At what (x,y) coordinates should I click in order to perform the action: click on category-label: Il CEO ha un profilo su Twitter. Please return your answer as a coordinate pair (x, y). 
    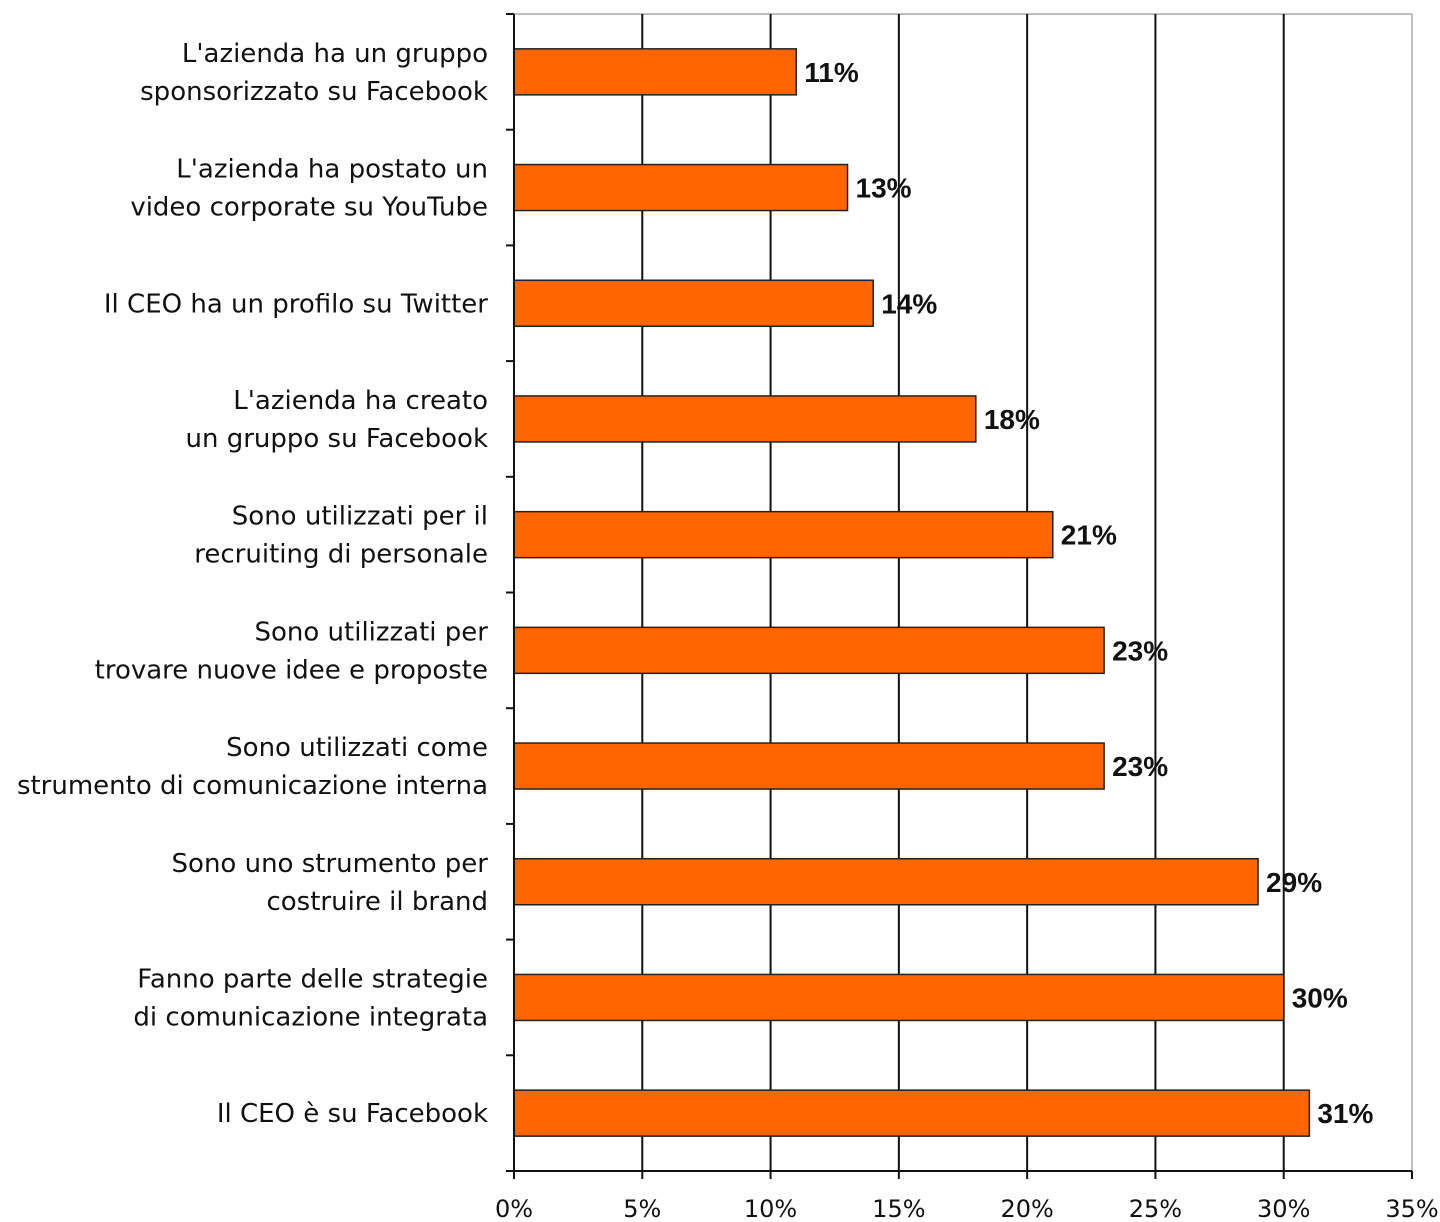
    Looking at the image, I should click on (296, 304).